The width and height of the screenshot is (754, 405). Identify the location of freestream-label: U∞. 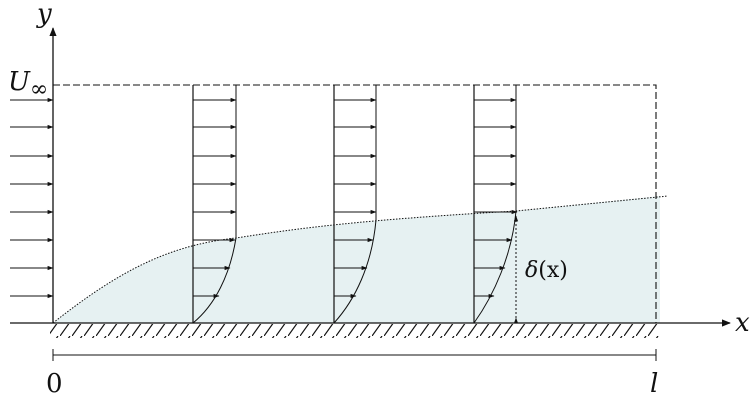
(28, 84).